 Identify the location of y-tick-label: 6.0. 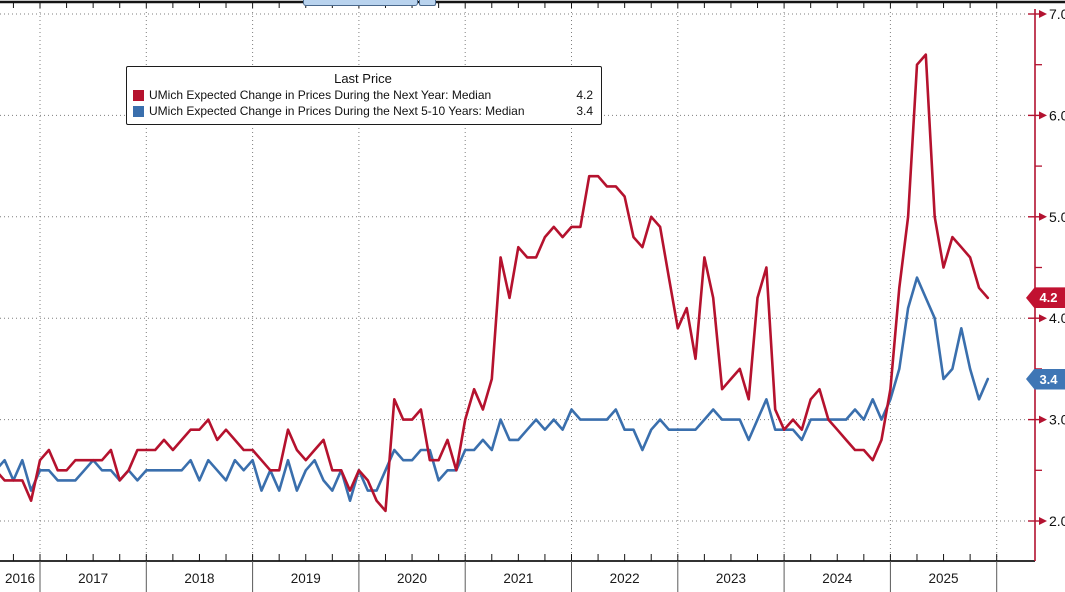
(1057, 115).